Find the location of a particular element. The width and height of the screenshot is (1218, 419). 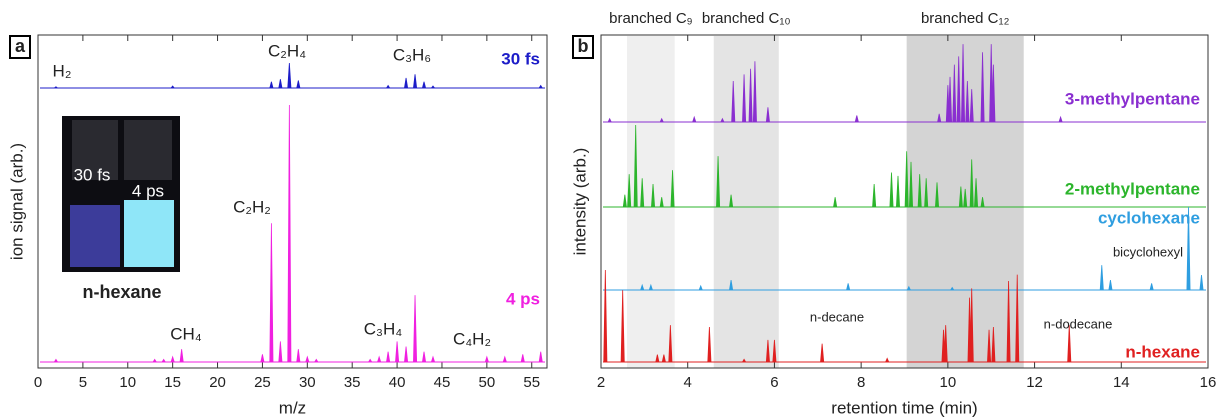

region-label: branched C₉ is located at coordinates (651, 18).